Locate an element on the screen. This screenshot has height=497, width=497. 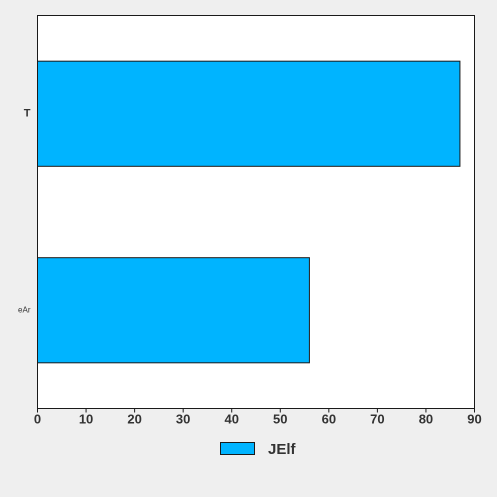
legend-label: JElf is located at coordinates (282, 449).